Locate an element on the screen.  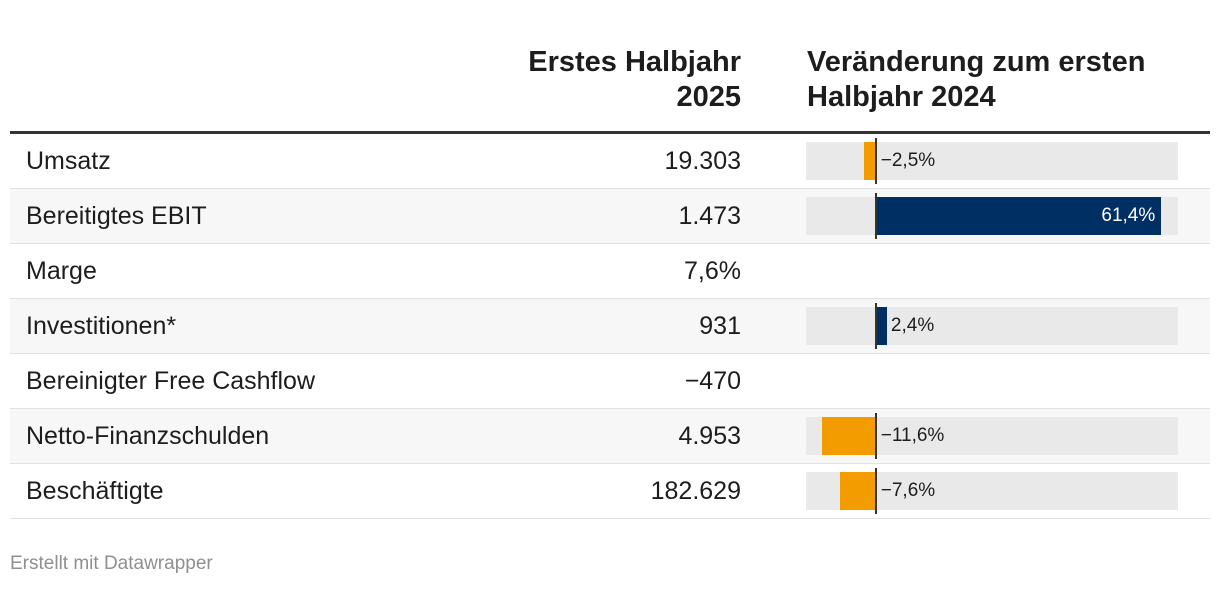
row-value: 931 is located at coordinates (720, 326).